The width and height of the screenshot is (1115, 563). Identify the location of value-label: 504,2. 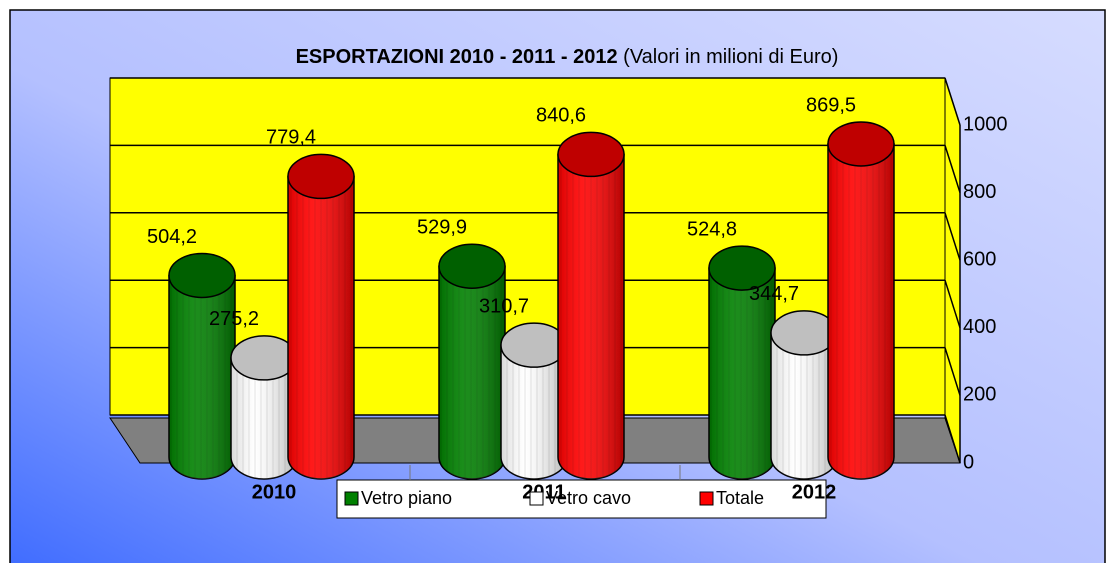
(172, 237).